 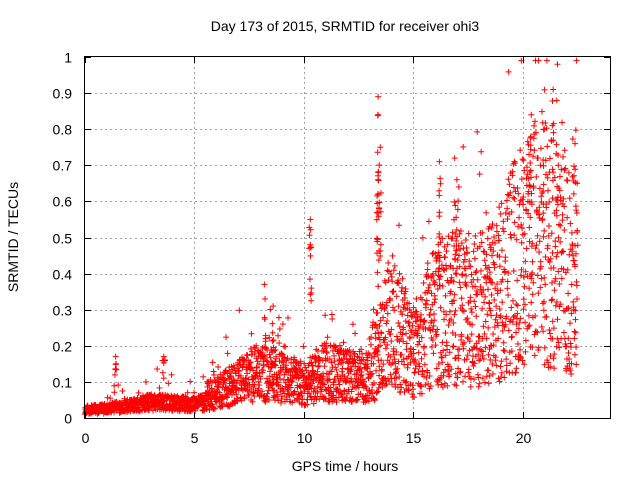 What do you see at coordinates (63, 239) in the screenshot?
I see `y-tick-label: 0.5` at bounding box center [63, 239].